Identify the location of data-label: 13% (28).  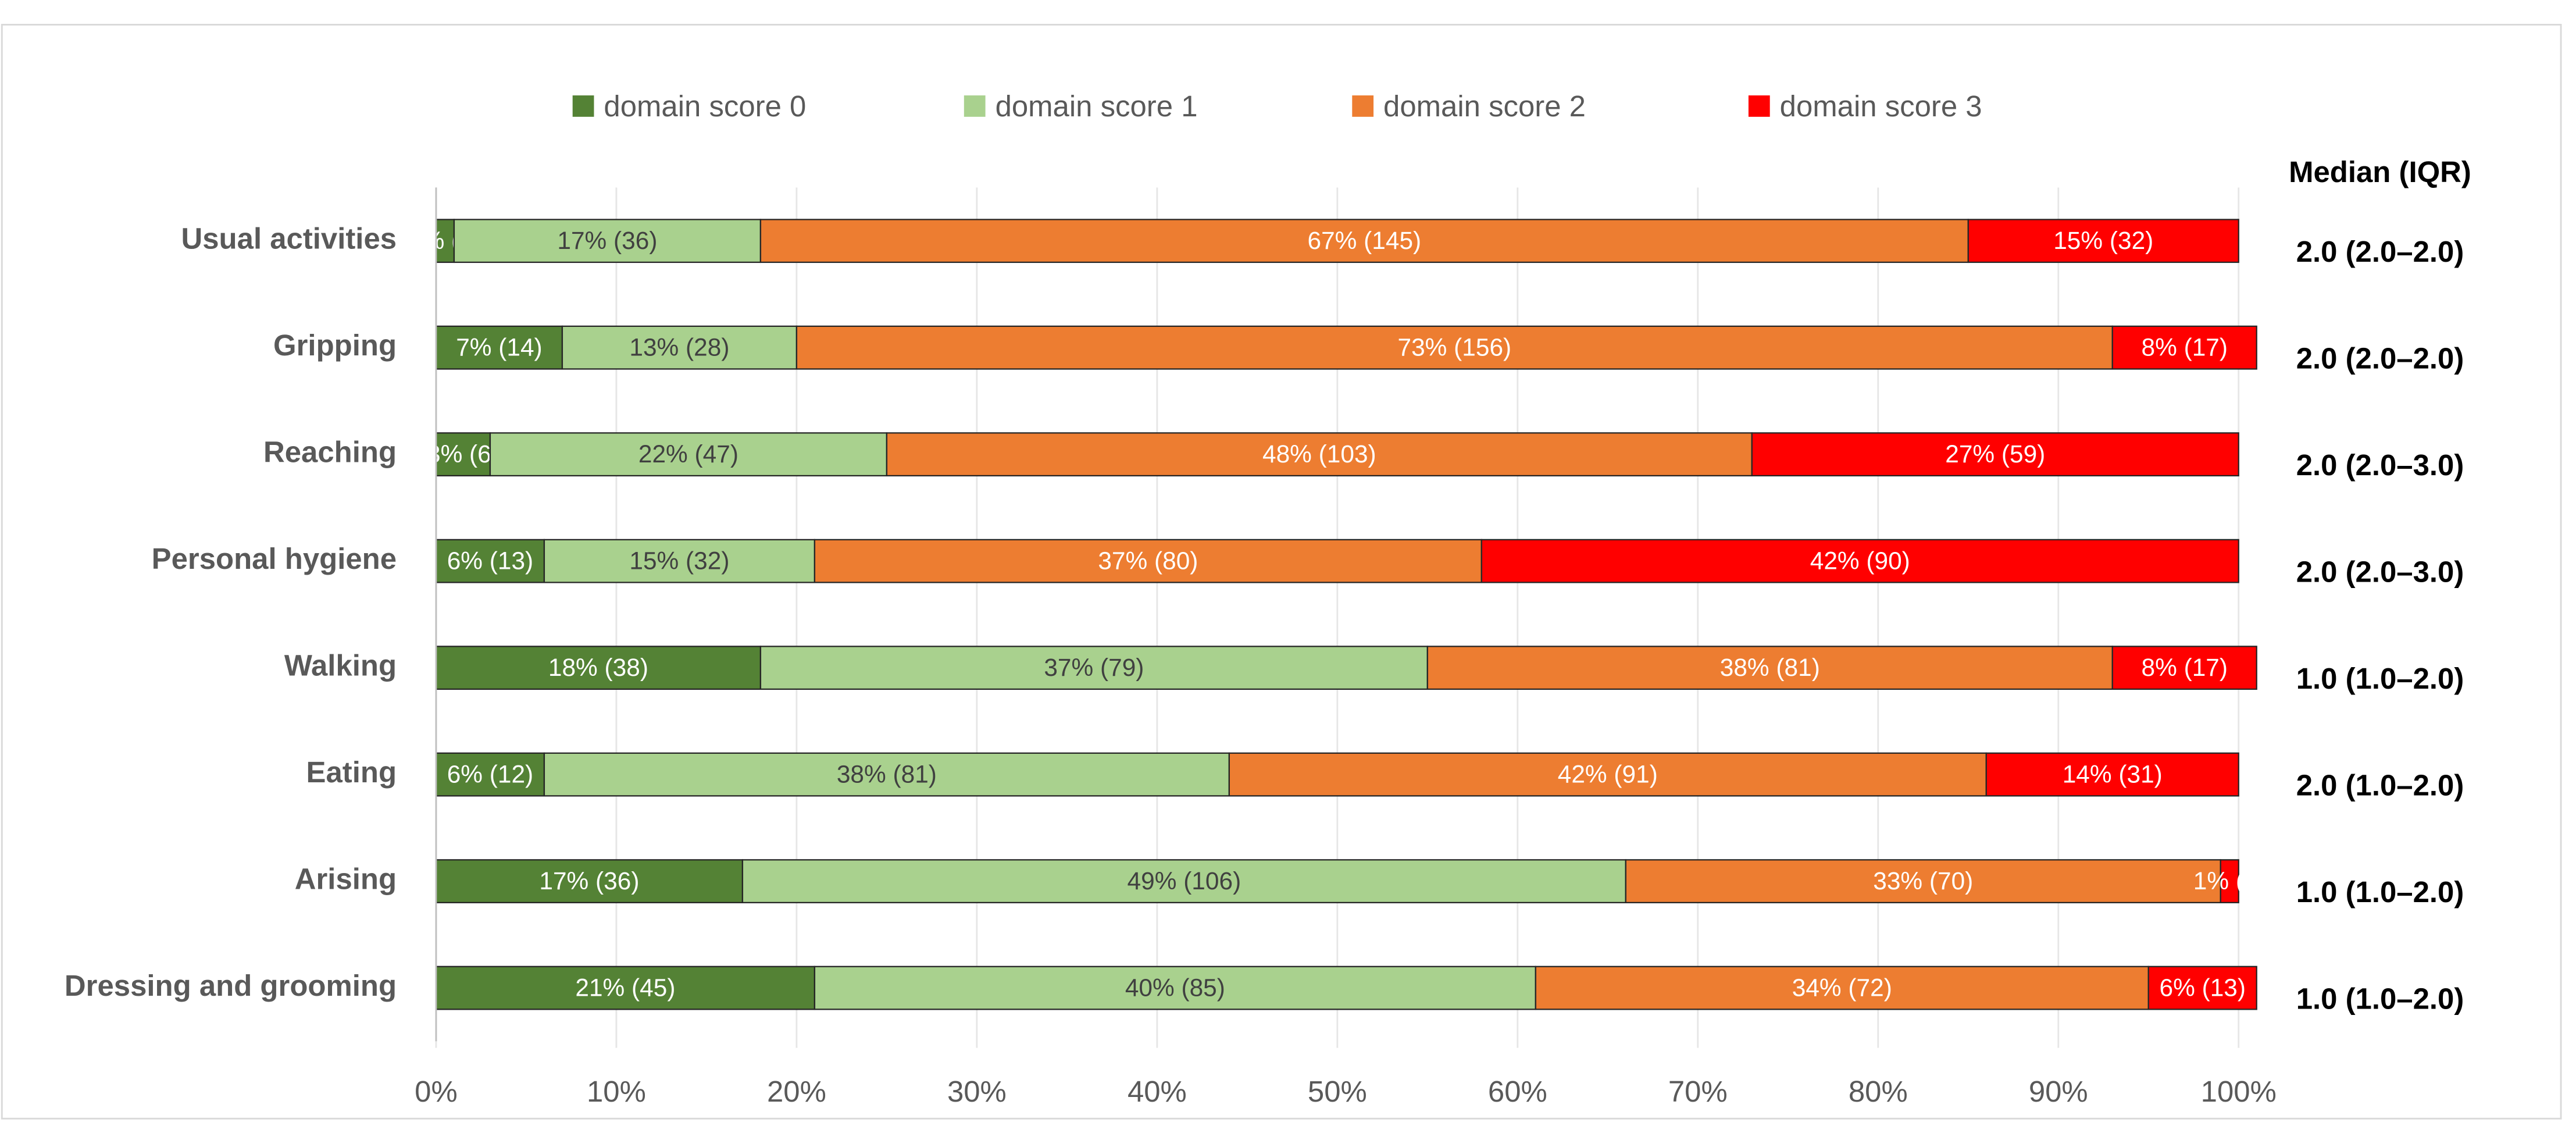
(679, 347).